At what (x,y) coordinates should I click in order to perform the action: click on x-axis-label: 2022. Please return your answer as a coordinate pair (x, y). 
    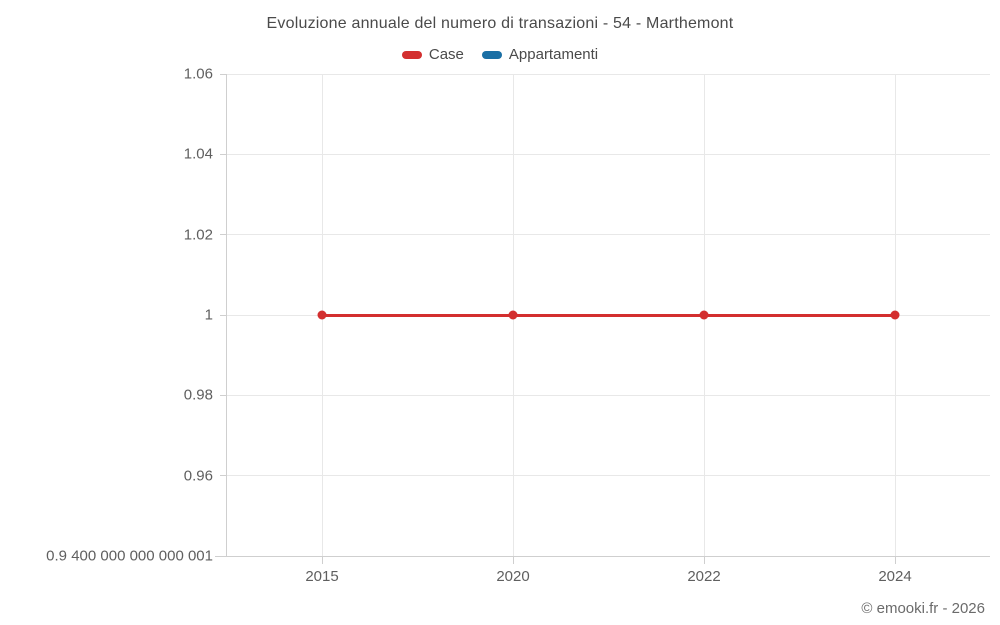
    Looking at the image, I should click on (704, 576).